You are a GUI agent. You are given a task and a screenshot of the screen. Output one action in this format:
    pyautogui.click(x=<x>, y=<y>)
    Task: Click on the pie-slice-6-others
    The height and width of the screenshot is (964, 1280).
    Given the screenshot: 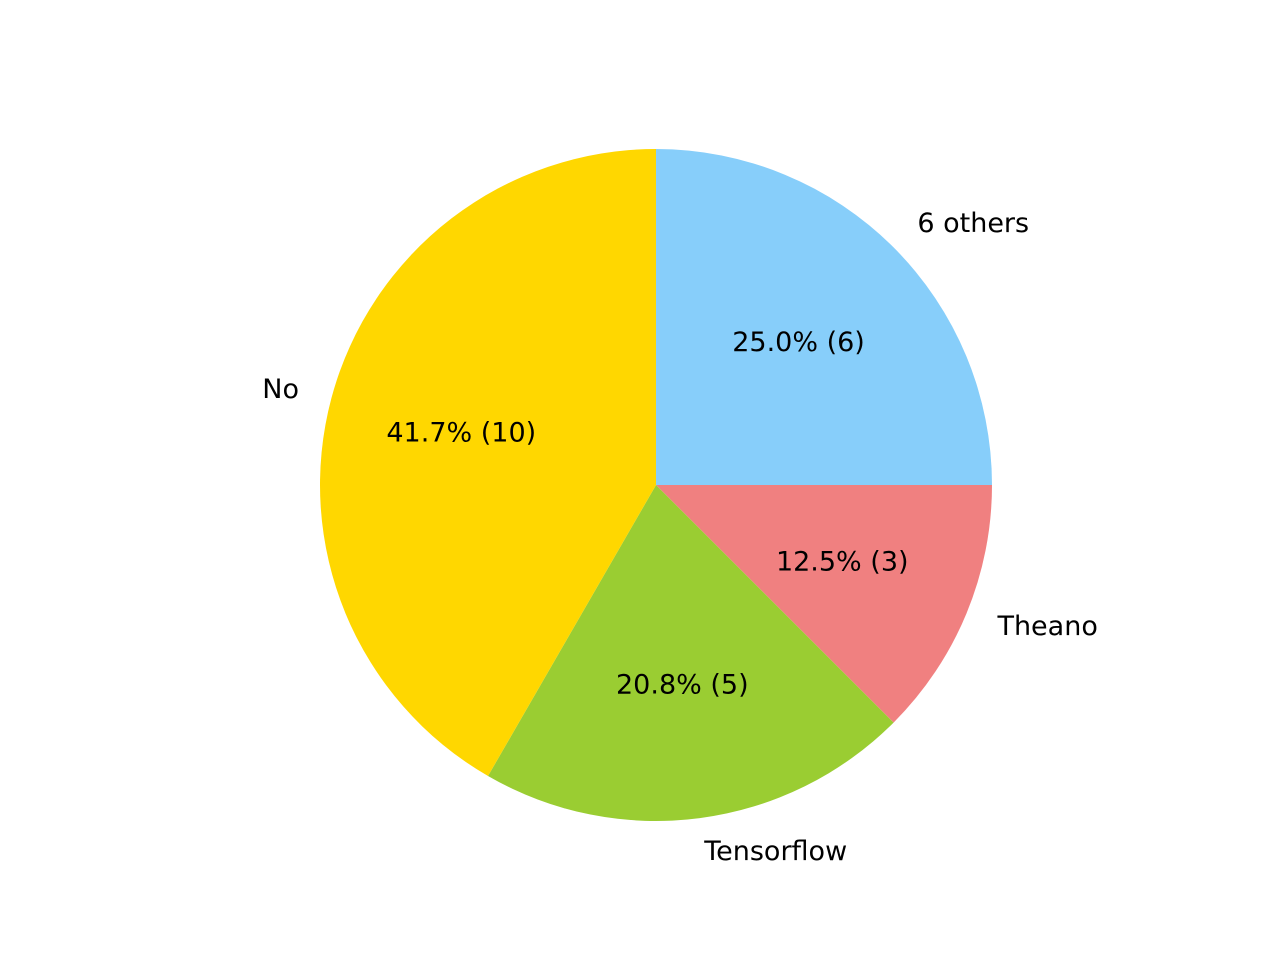 What is the action you would take?
    pyautogui.click(x=824, y=317)
    